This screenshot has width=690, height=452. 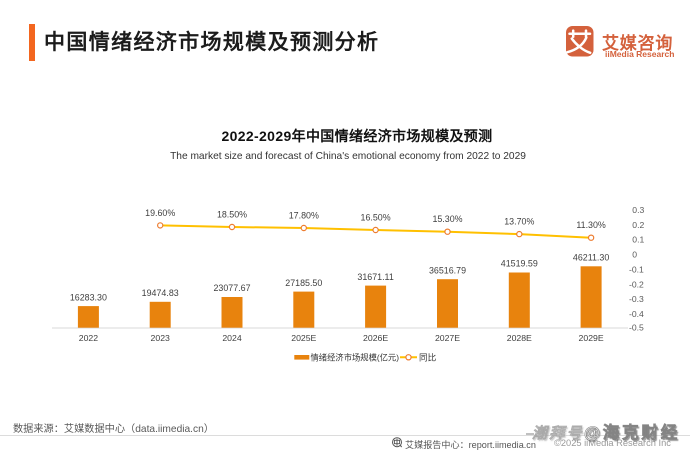 What do you see at coordinates (231, 338) in the screenshot?
I see `svg-text: 2024` at bounding box center [231, 338].